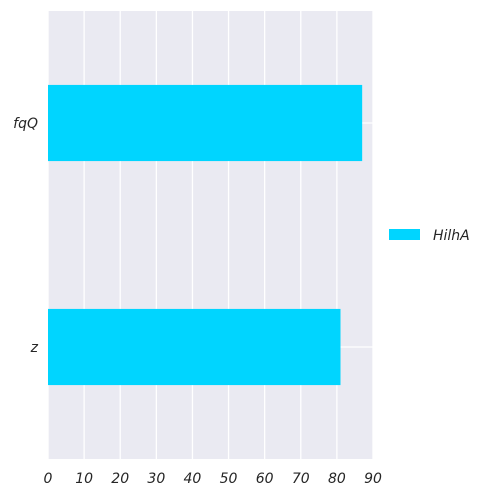 This screenshot has height=497, width=497. What do you see at coordinates (193, 479) in the screenshot?
I see `x-tick-label: 40` at bounding box center [193, 479].